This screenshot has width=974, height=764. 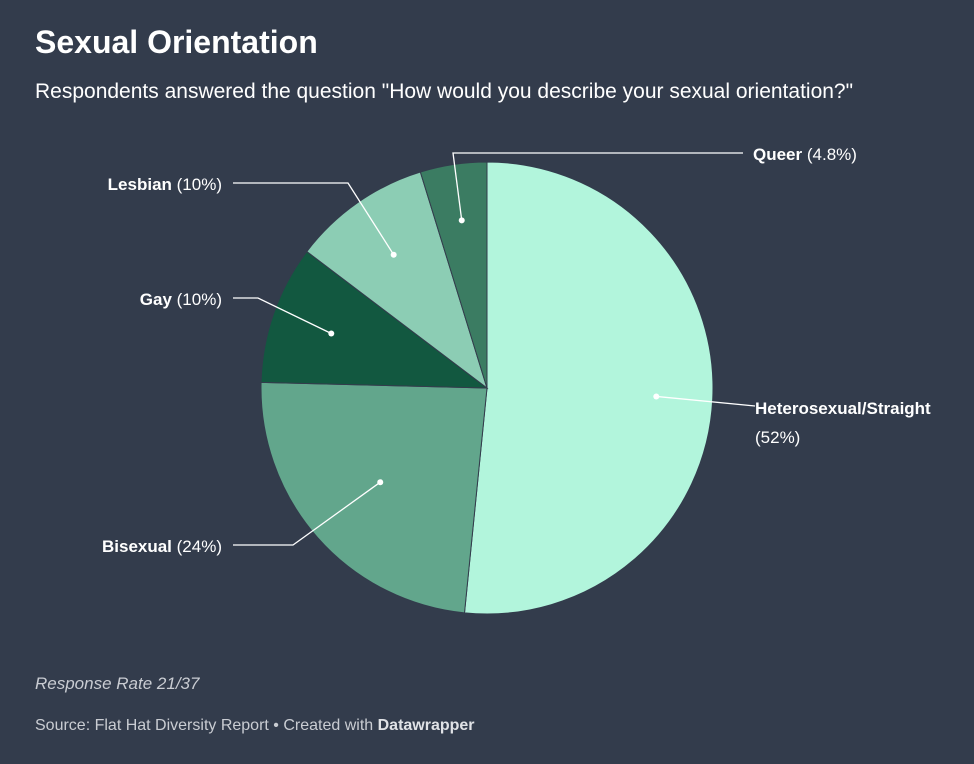 I want to click on slice-label: Lesbian (10%), so click(x=165, y=184).